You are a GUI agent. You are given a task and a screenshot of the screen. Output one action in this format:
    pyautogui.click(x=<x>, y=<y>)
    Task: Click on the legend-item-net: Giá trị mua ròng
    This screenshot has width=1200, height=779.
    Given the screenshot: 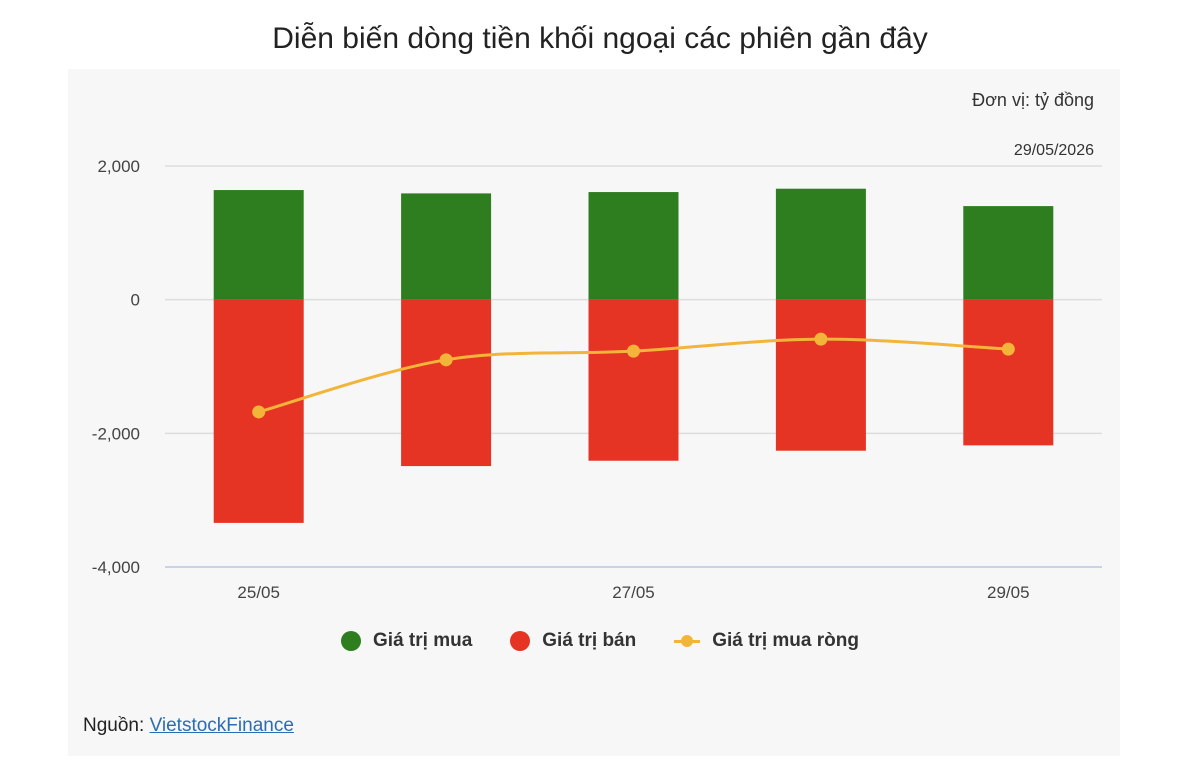 What is the action you would take?
    pyautogui.click(x=766, y=641)
    